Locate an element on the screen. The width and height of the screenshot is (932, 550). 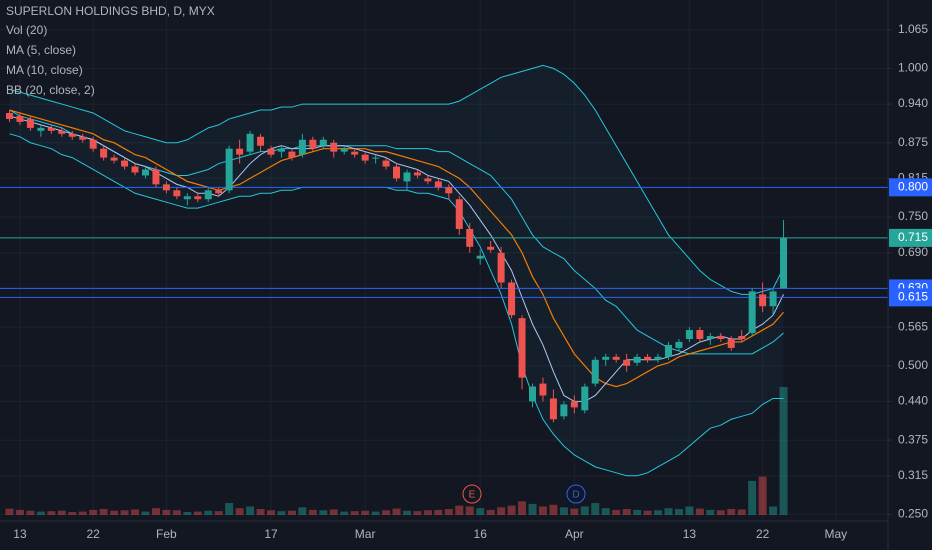
y-tick-label: 0.690 is located at coordinates (913, 252).